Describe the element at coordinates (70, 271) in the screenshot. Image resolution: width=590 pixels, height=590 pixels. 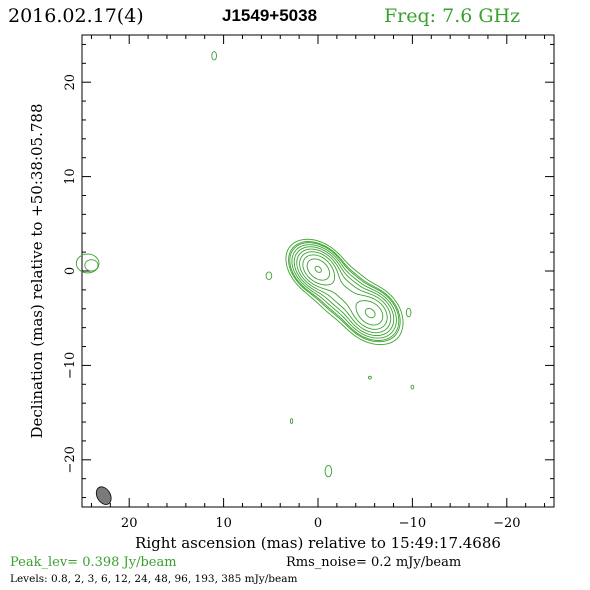
I see `y-tick-label: 0` at that location.